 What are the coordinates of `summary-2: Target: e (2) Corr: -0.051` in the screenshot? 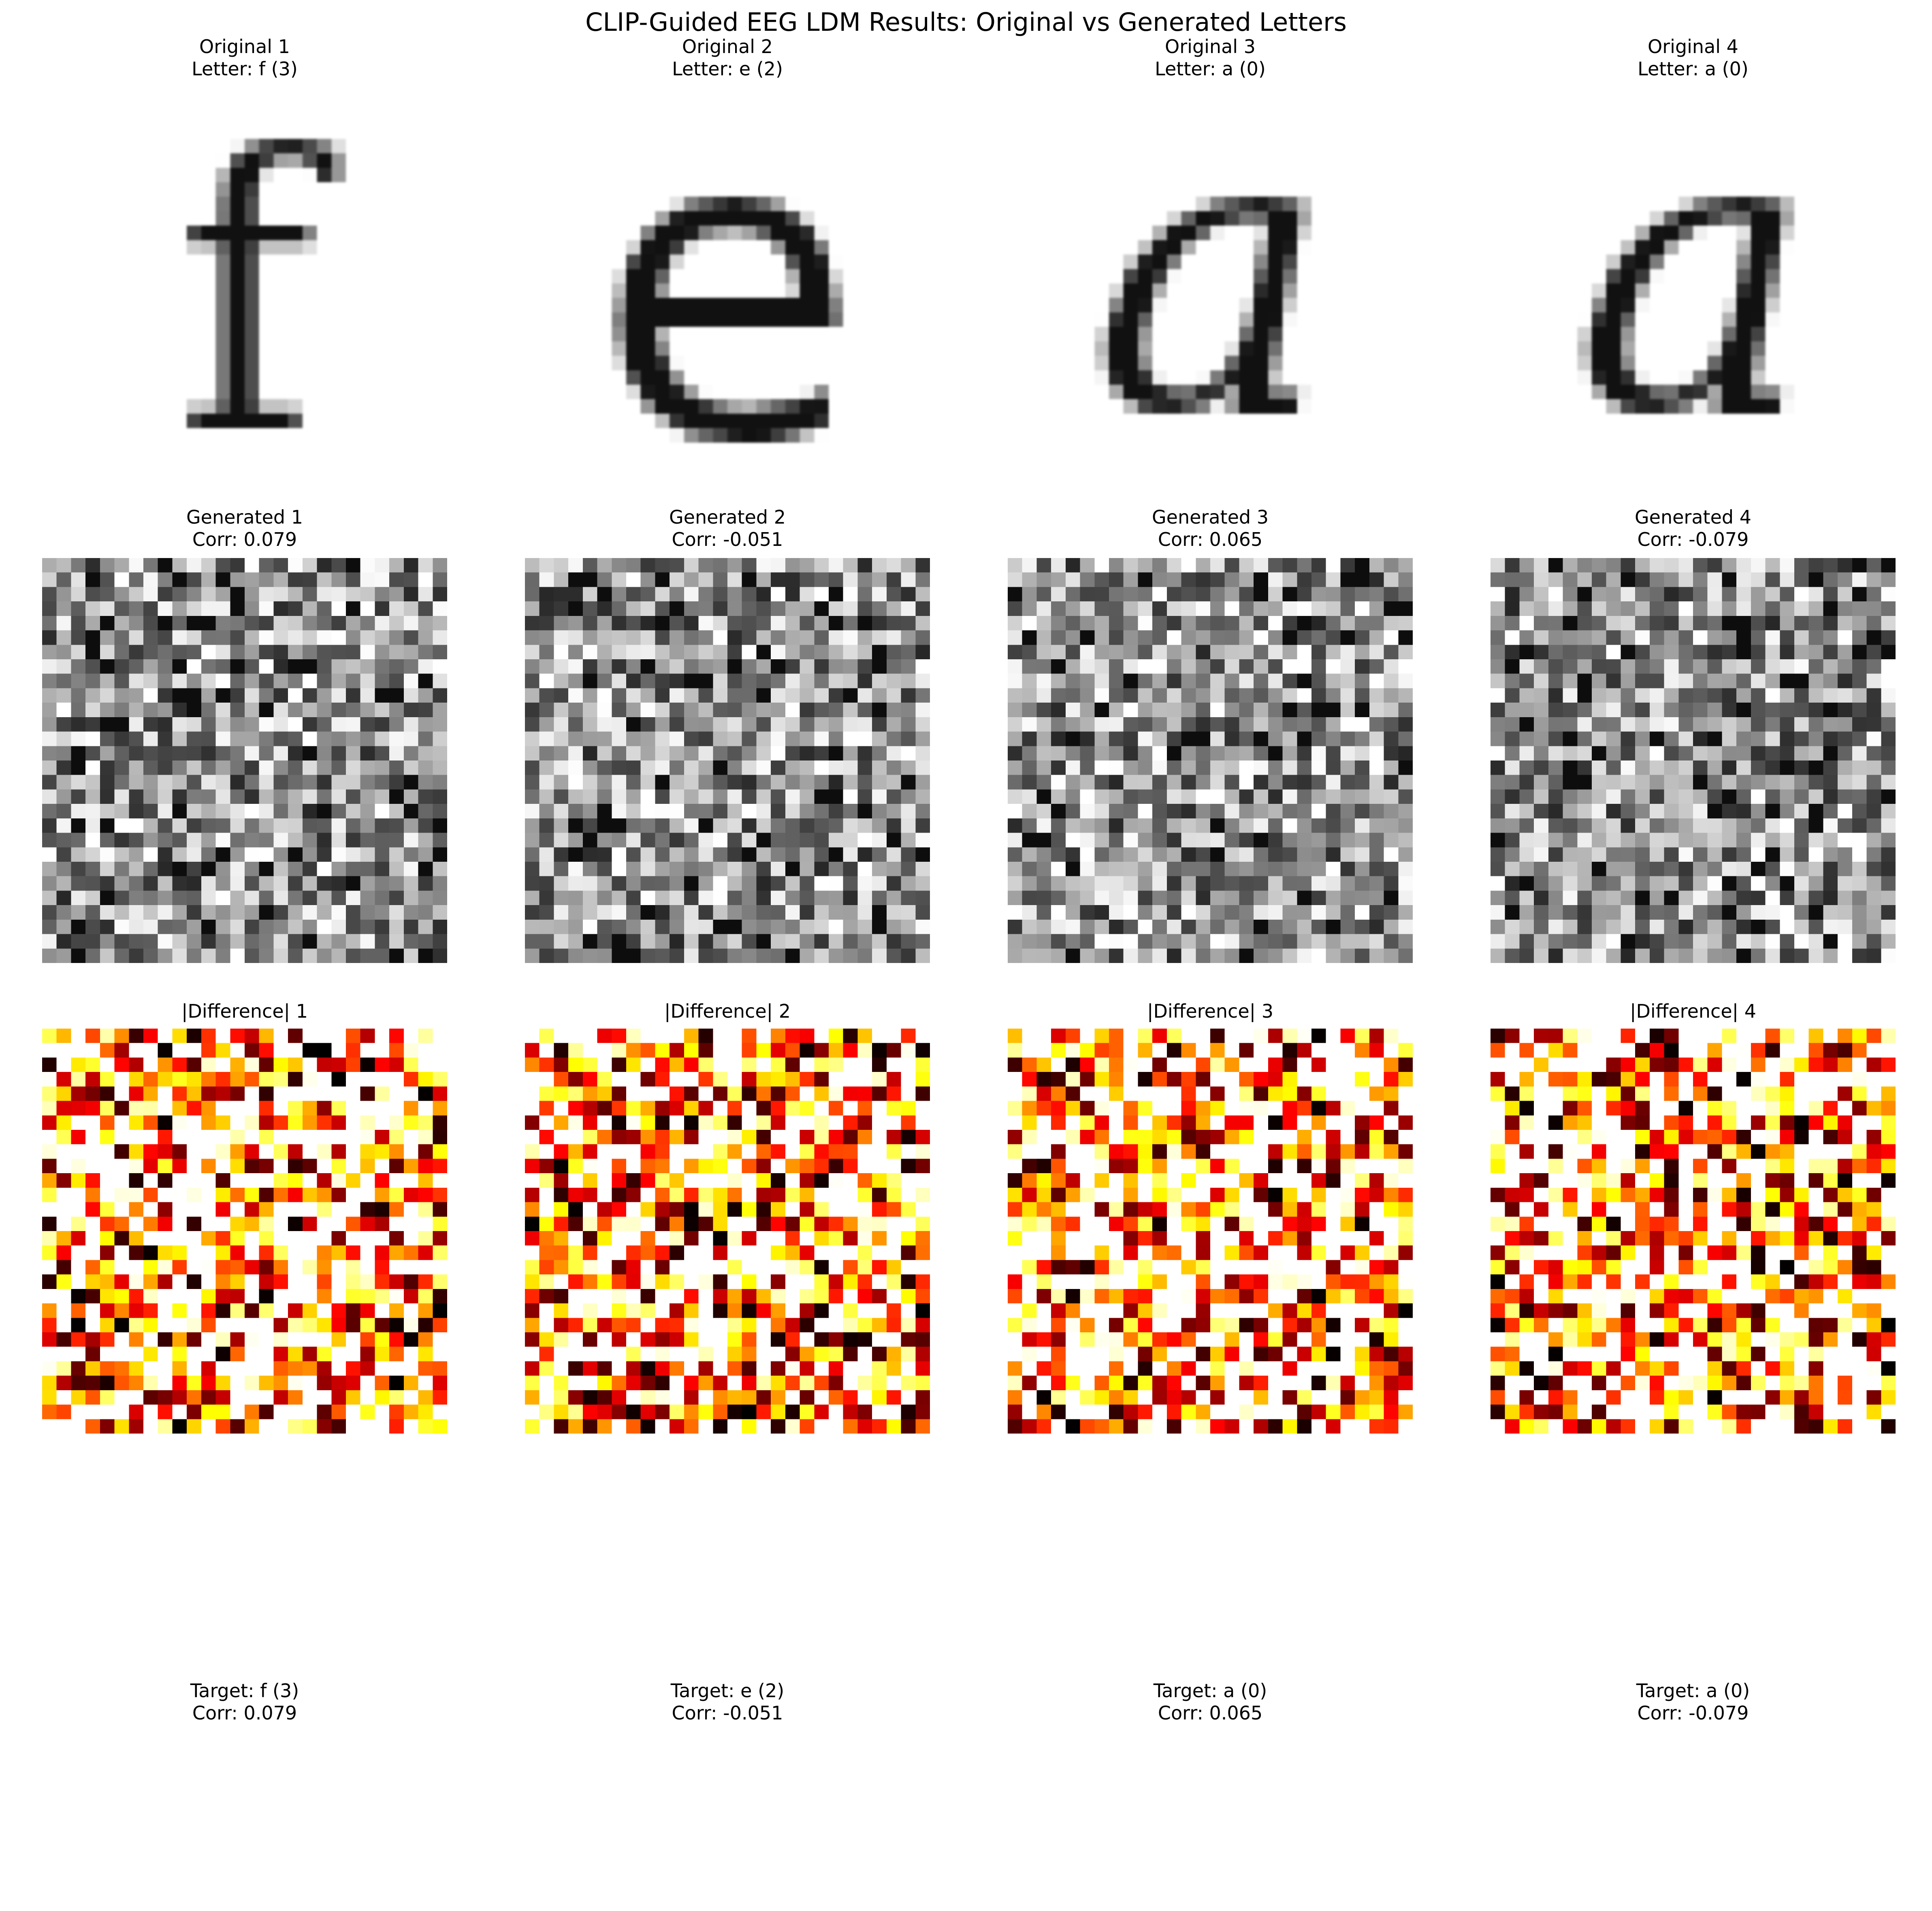 It's located at (727, 1702).